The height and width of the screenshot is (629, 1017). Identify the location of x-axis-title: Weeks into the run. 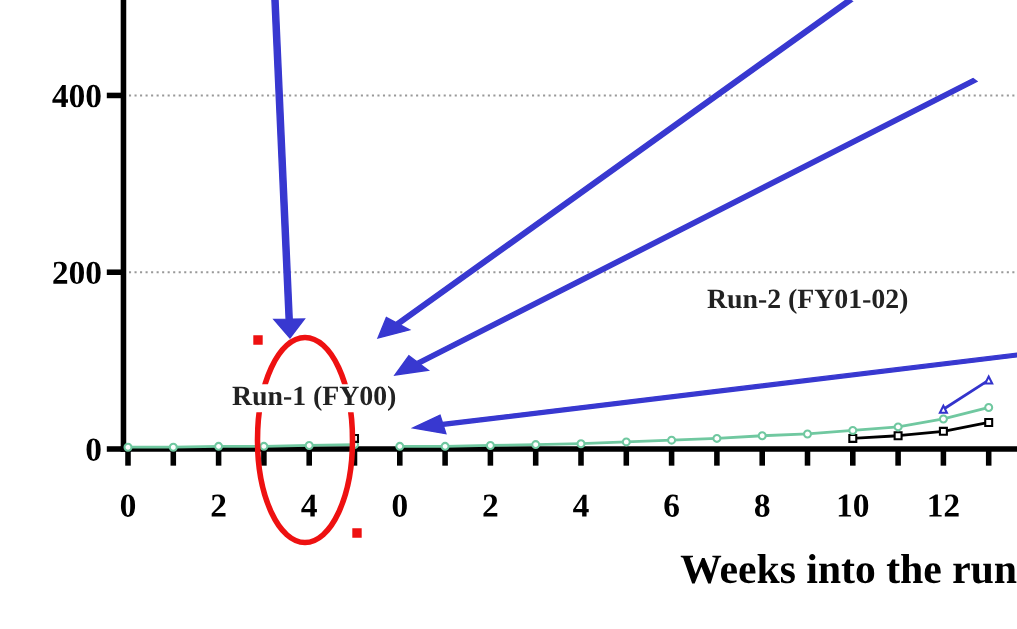
(848, 569).